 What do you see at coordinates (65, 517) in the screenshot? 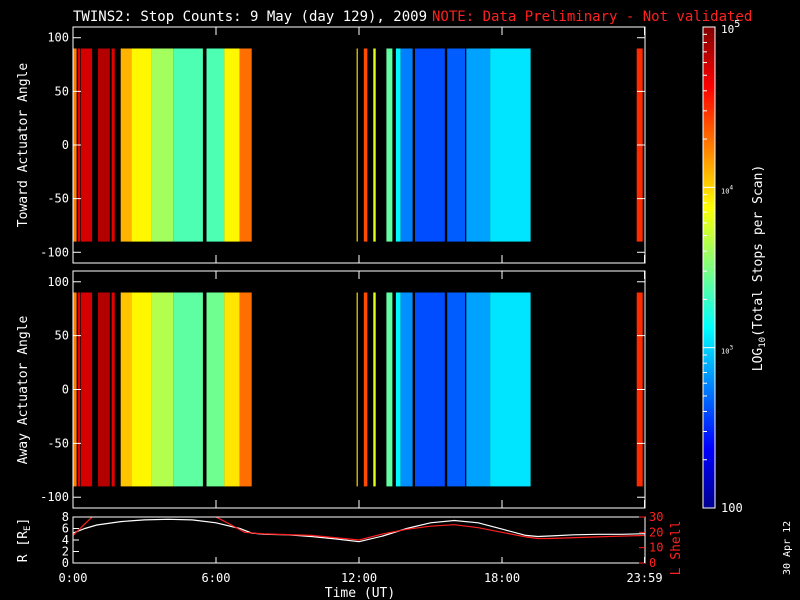
I see `radius-ytick-label-4: 8` at bounding box center [65, 517].